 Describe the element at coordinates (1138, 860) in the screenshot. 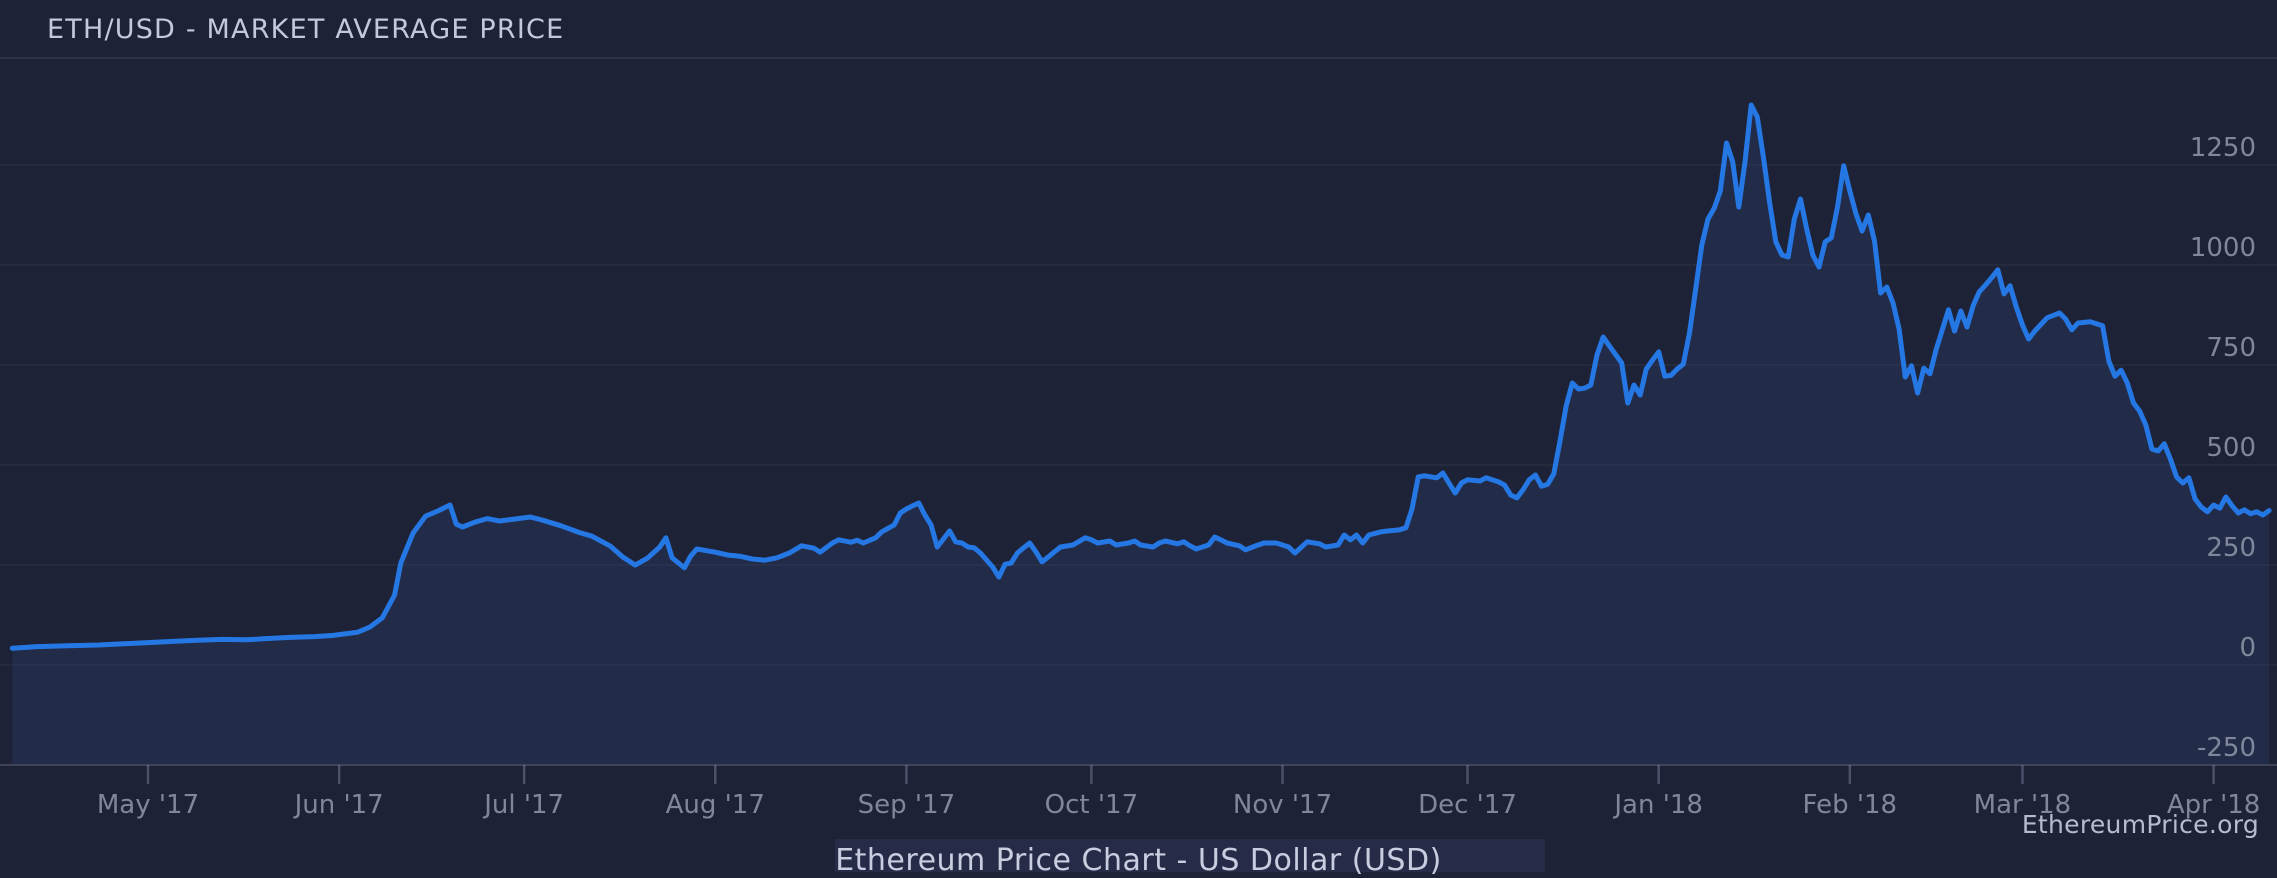

I see `chart-caption: Ethereum Price Chart - US Dollar (USD)` at that location.